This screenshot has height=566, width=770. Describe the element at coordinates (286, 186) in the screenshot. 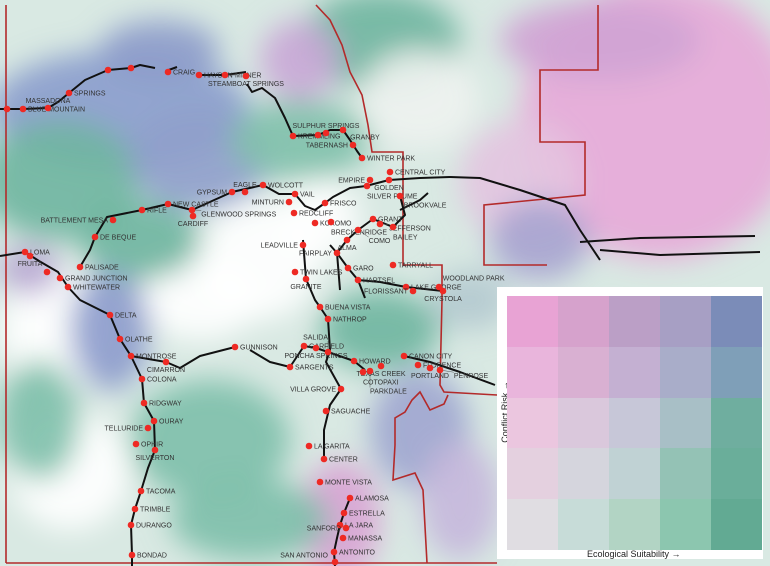

I see `city-label: WOLCOTT` at that location.